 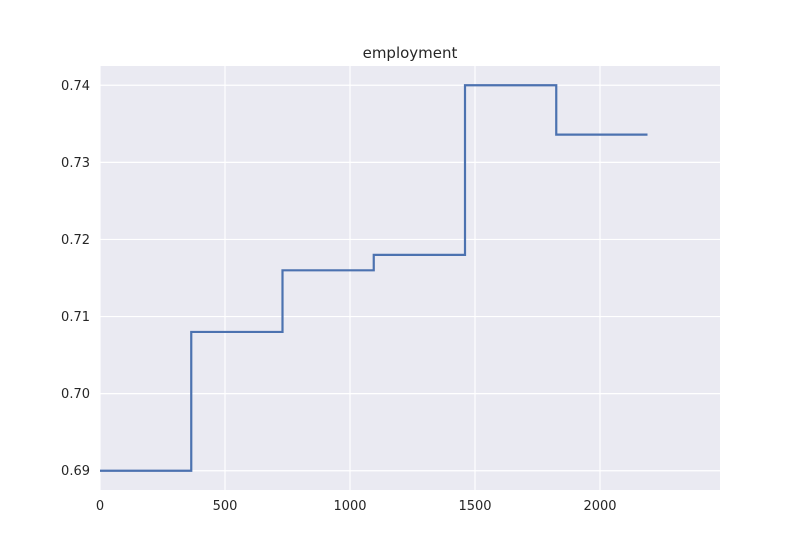 I want to click on y-tick-label: 0.71, so click(x=75, y=317).